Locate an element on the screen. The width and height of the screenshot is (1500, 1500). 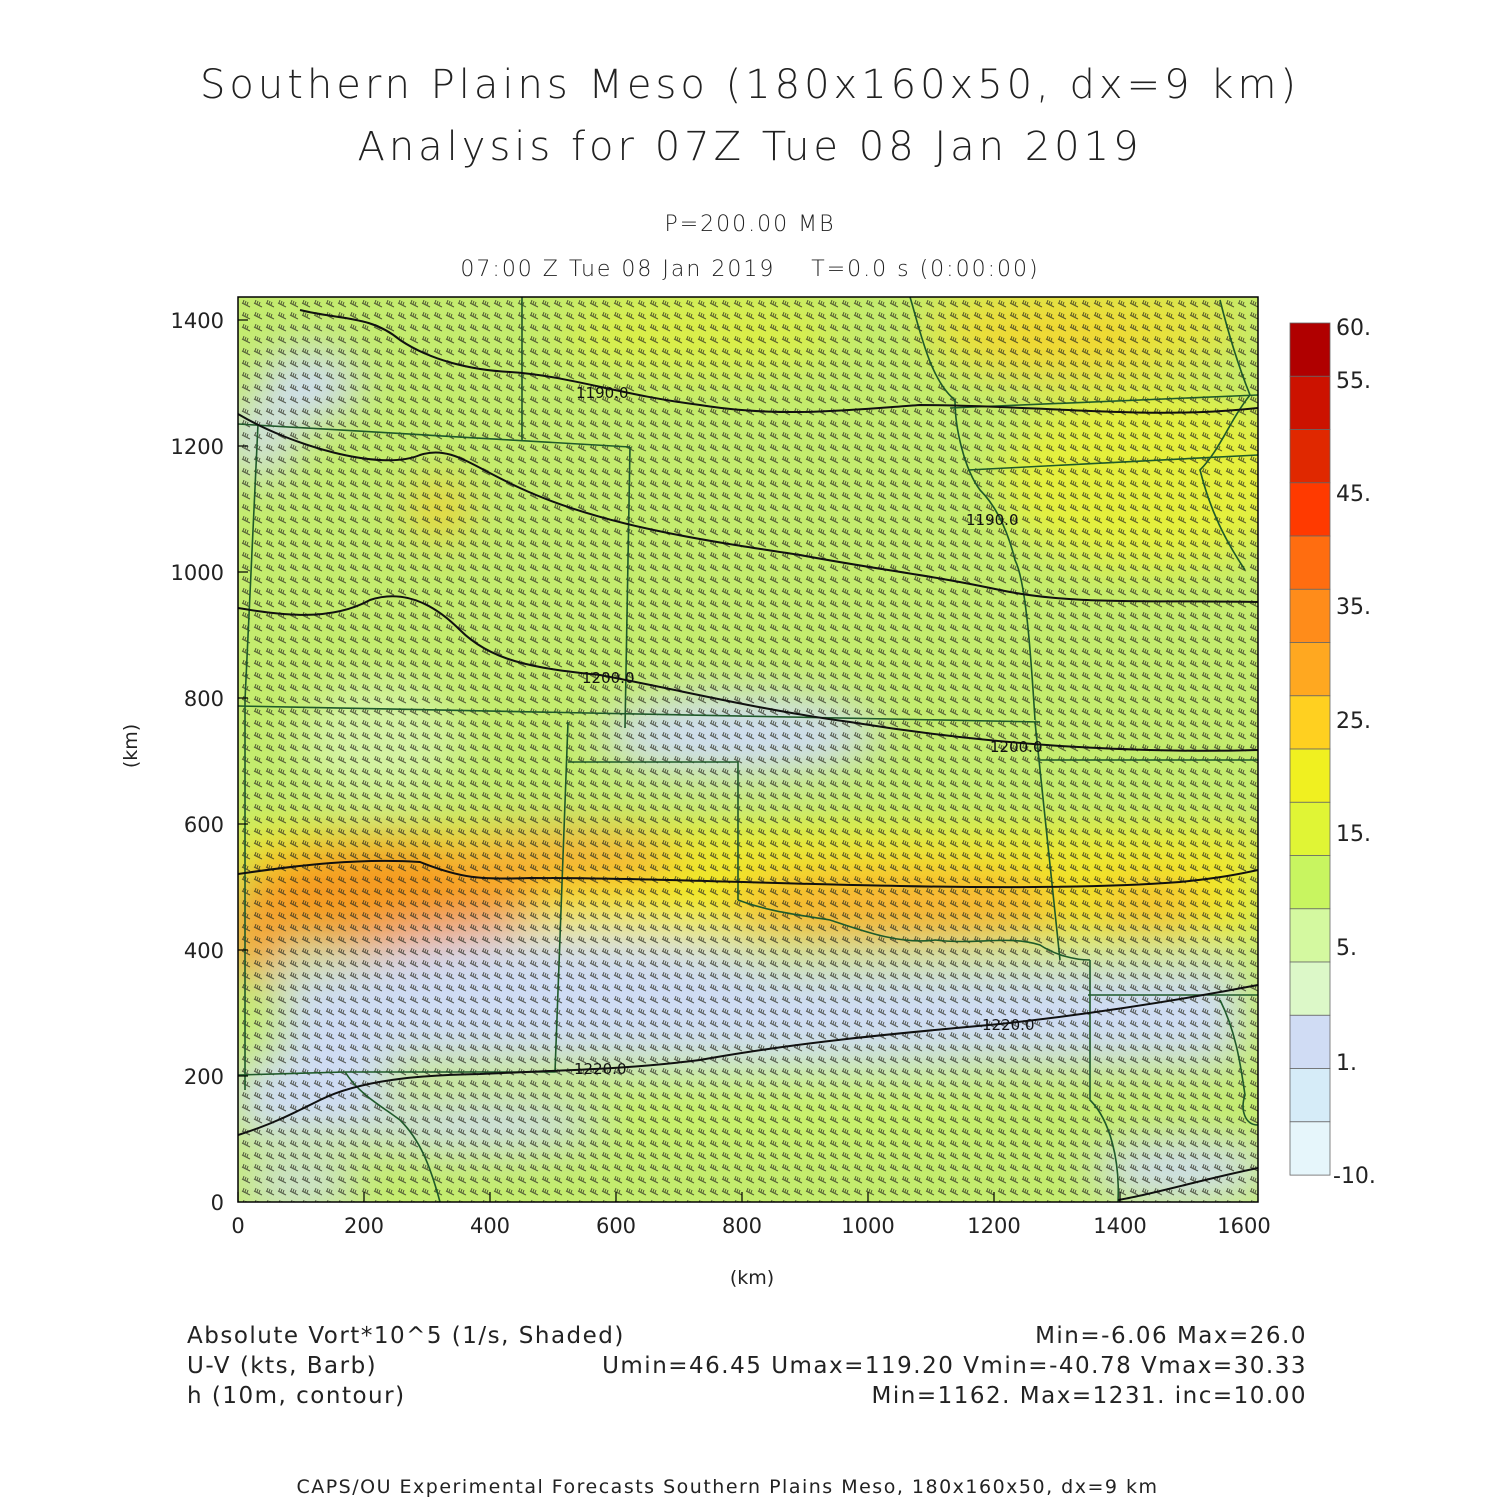
x-tick-labels: 0 200 400 600 800 1000 1200 1400 1600 is located at coordinates (750, 1226).